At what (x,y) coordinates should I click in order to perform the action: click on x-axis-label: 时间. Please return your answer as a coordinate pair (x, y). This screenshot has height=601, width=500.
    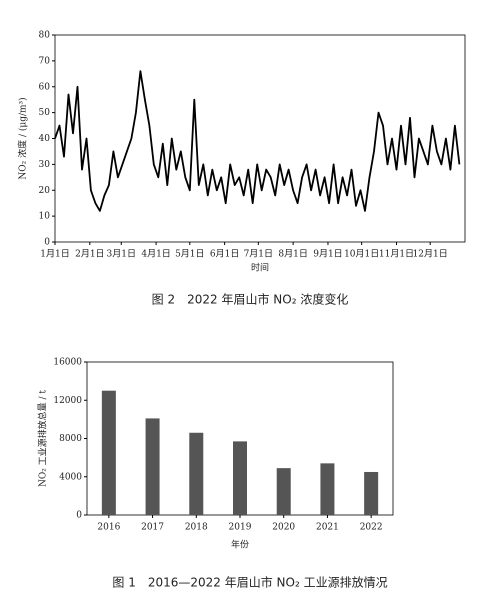
    Looking at the image, I should click on (260, 268).